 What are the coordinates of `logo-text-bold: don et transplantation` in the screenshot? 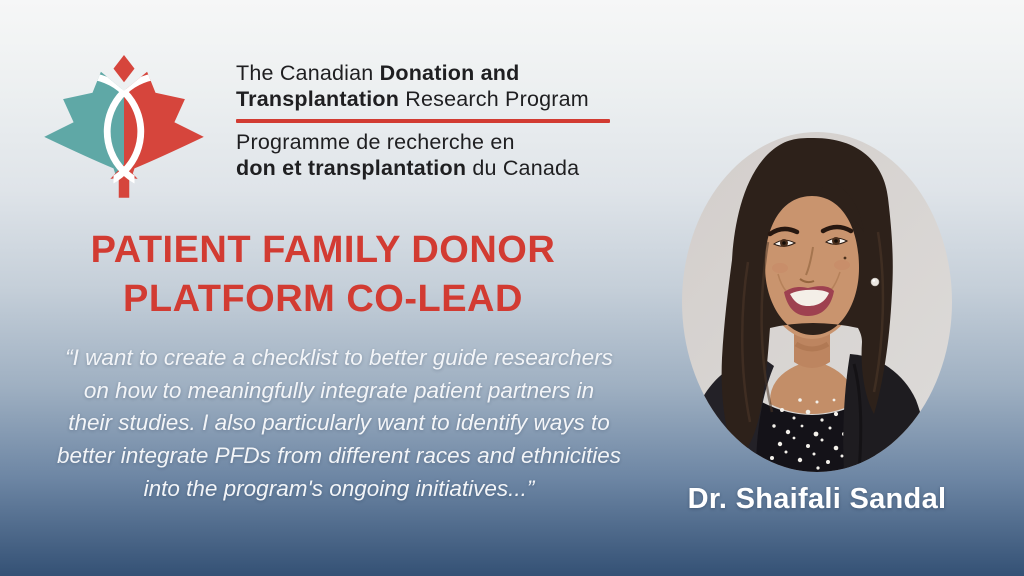 It's located at (351, 168).